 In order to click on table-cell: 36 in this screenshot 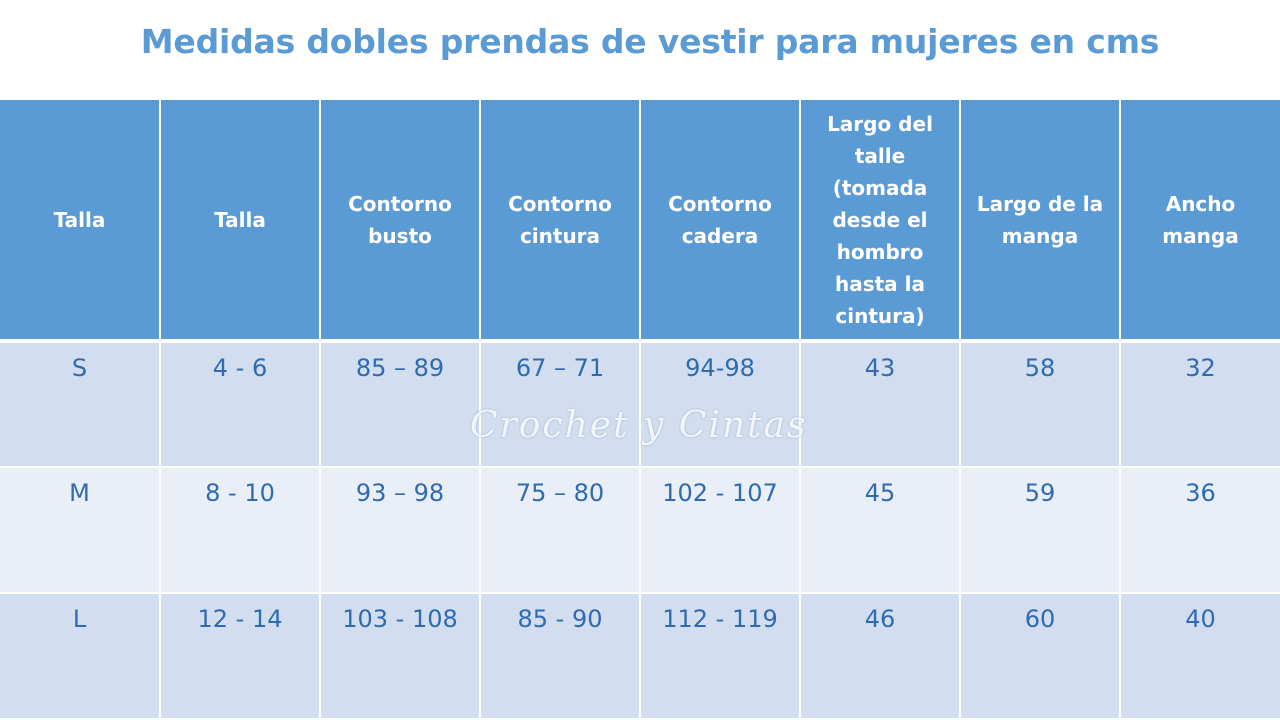, I will do `click(1200, 530)`.